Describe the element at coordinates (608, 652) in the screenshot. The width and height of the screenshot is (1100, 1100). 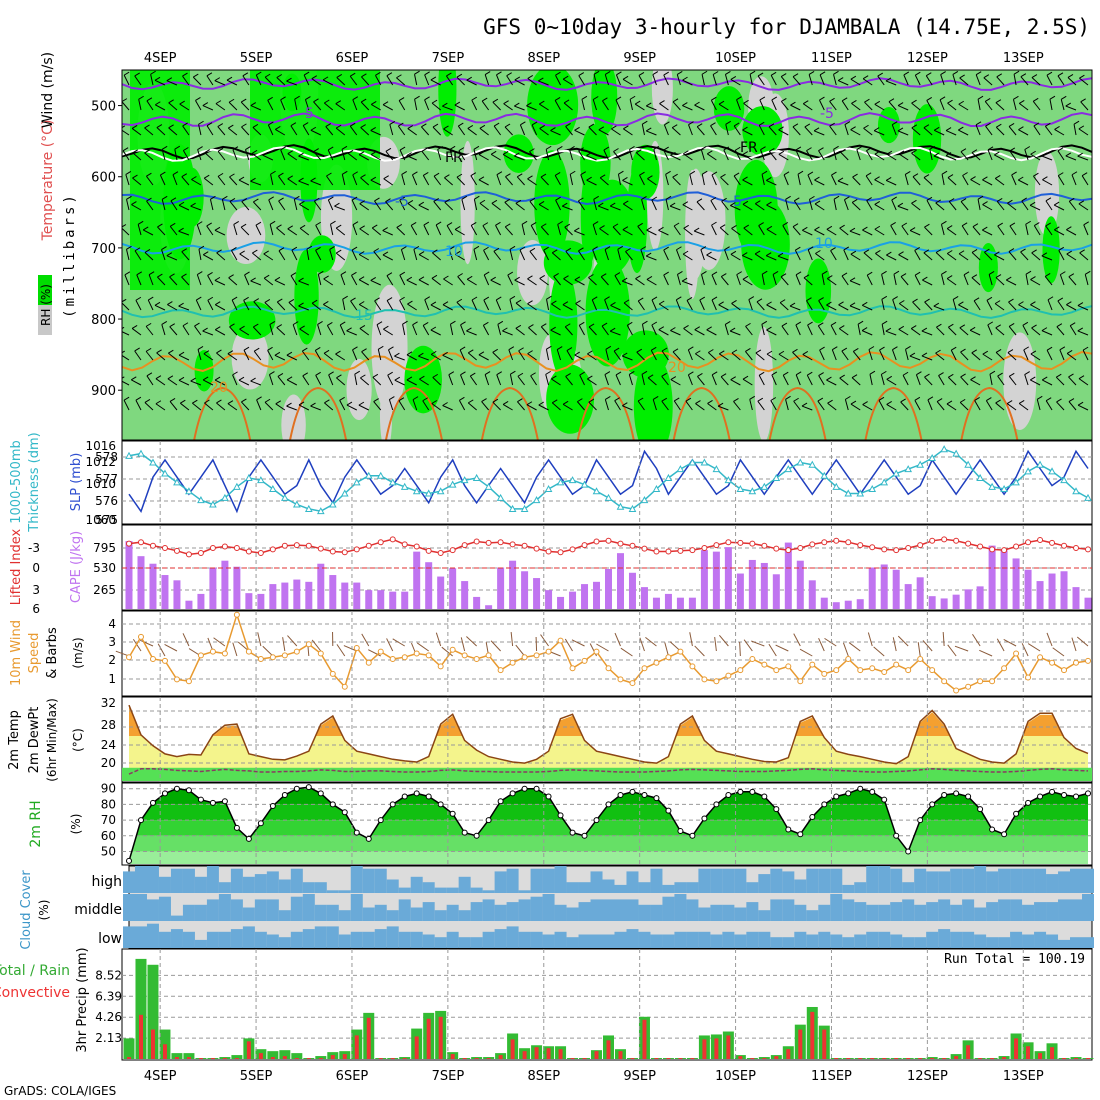
I see `wind10-speed-series` at that location.